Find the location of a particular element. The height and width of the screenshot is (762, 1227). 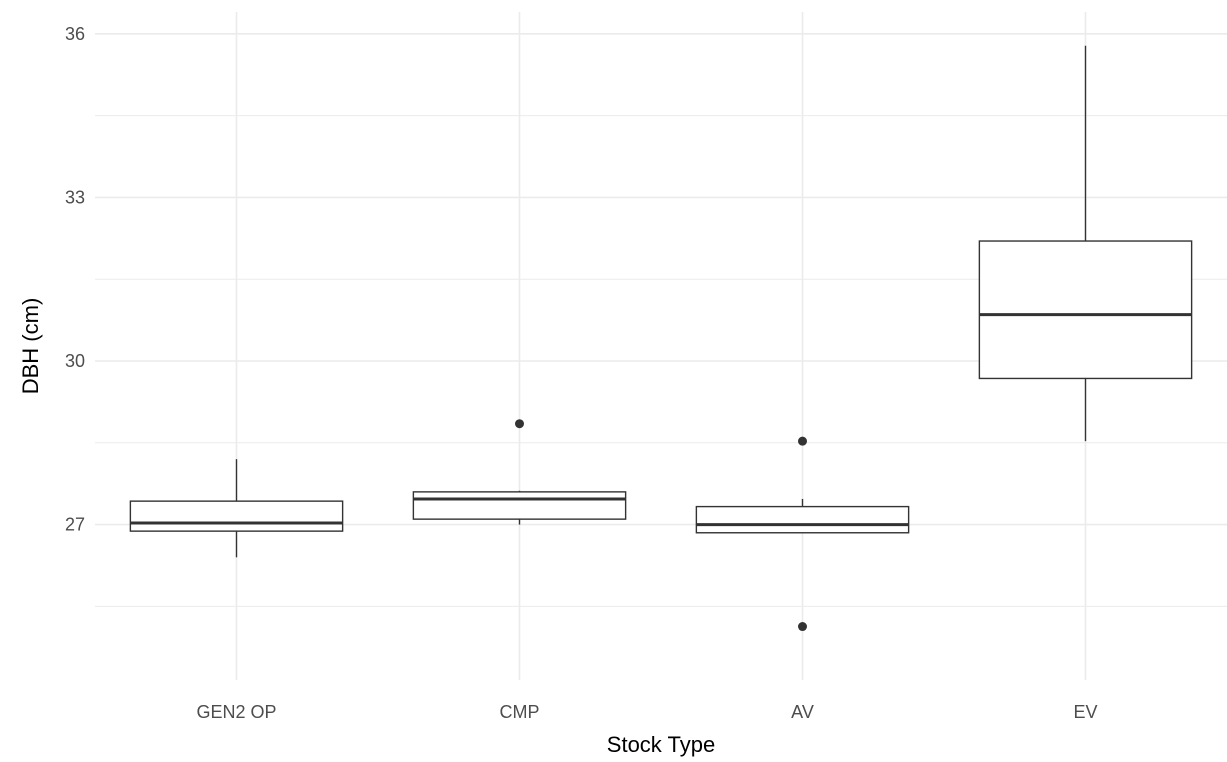

y-axis-ticks: 27 30 33 36 is located at coordinates (75, 279).